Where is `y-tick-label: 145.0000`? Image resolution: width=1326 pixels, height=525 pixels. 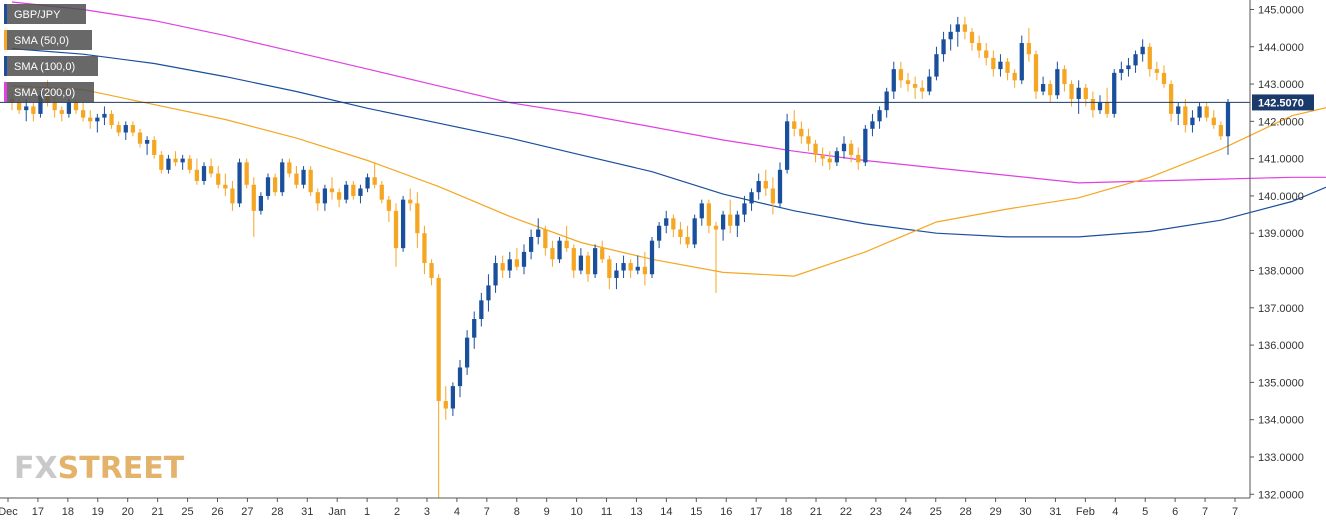 y-tick-label: 145.0000 is located at coordinates (1281, 10).